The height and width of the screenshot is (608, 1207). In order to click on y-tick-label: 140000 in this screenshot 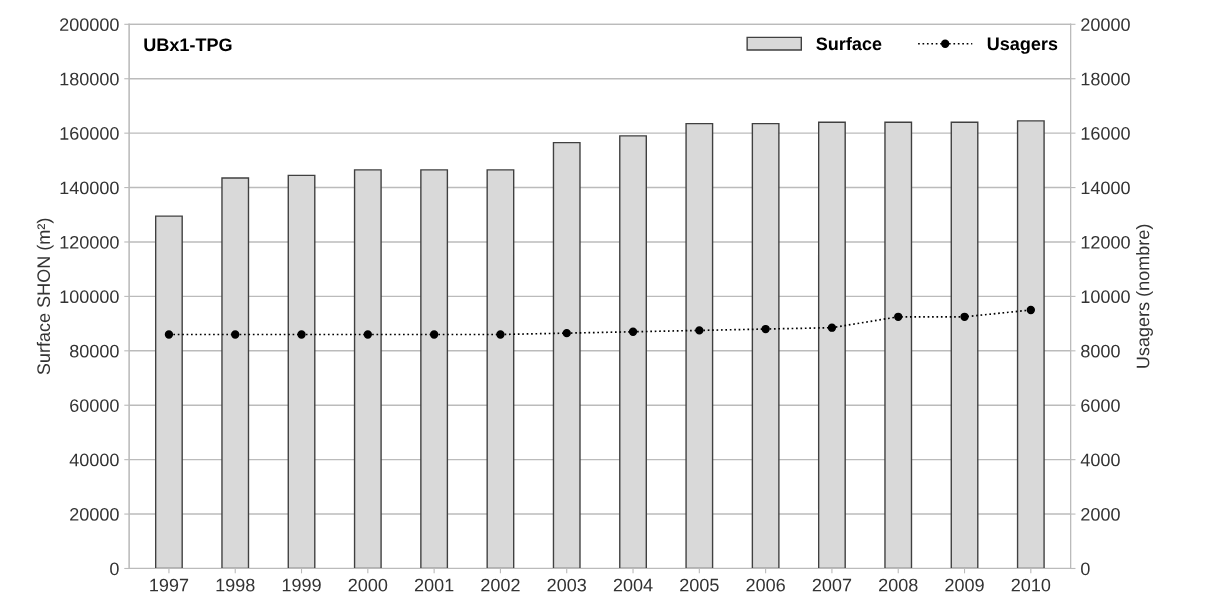, I will do `click(89, 188)`.